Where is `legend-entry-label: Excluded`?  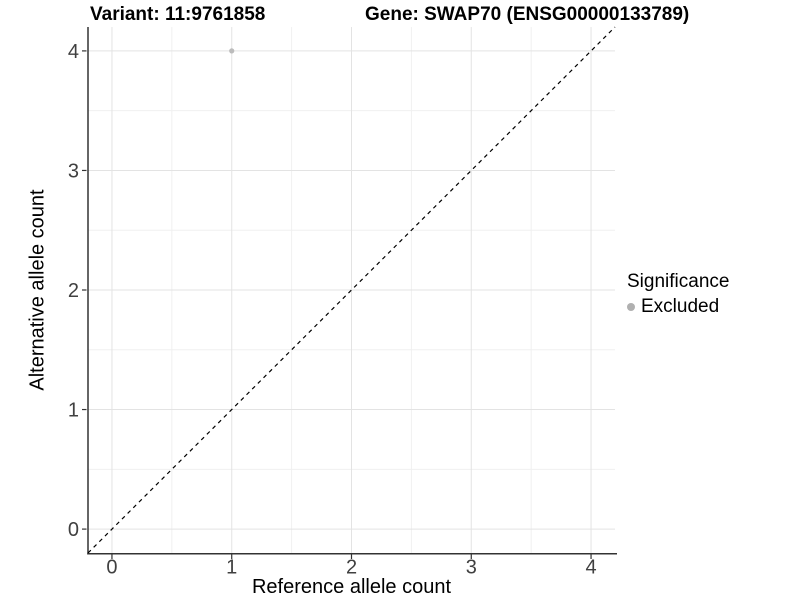 legend-entry-label: Excluded is located at coordinates (680, 306).